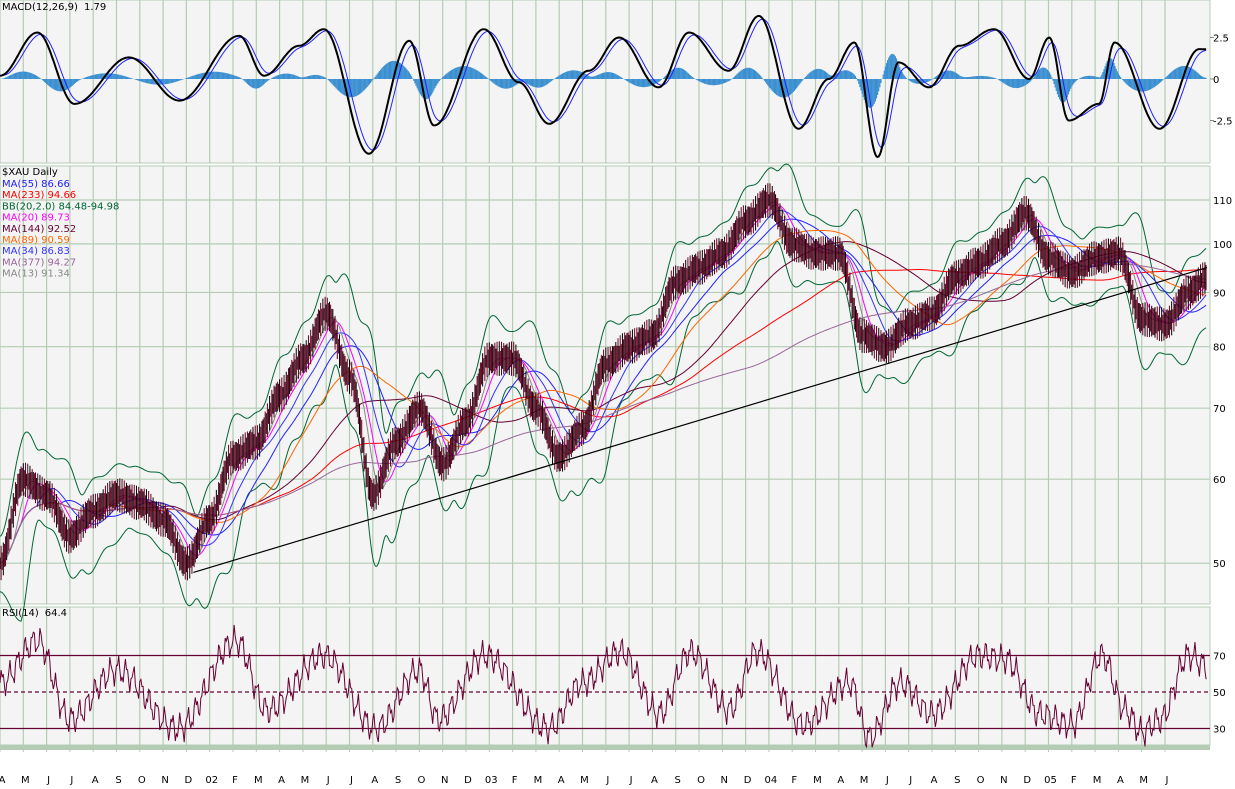 The image size is (1235, 789). I want to click on x-tick-label: 04, so click(771, 780).